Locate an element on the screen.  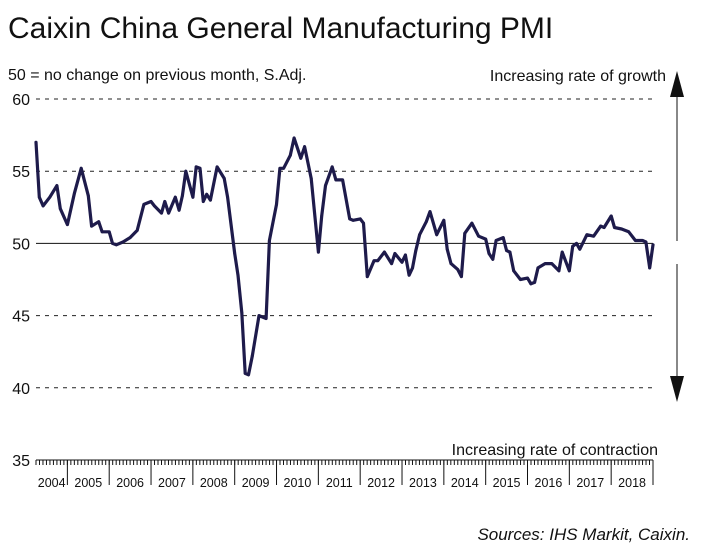
chart-title: Caixin China General Manufacturing PMI is located at coordinates (281, 28).